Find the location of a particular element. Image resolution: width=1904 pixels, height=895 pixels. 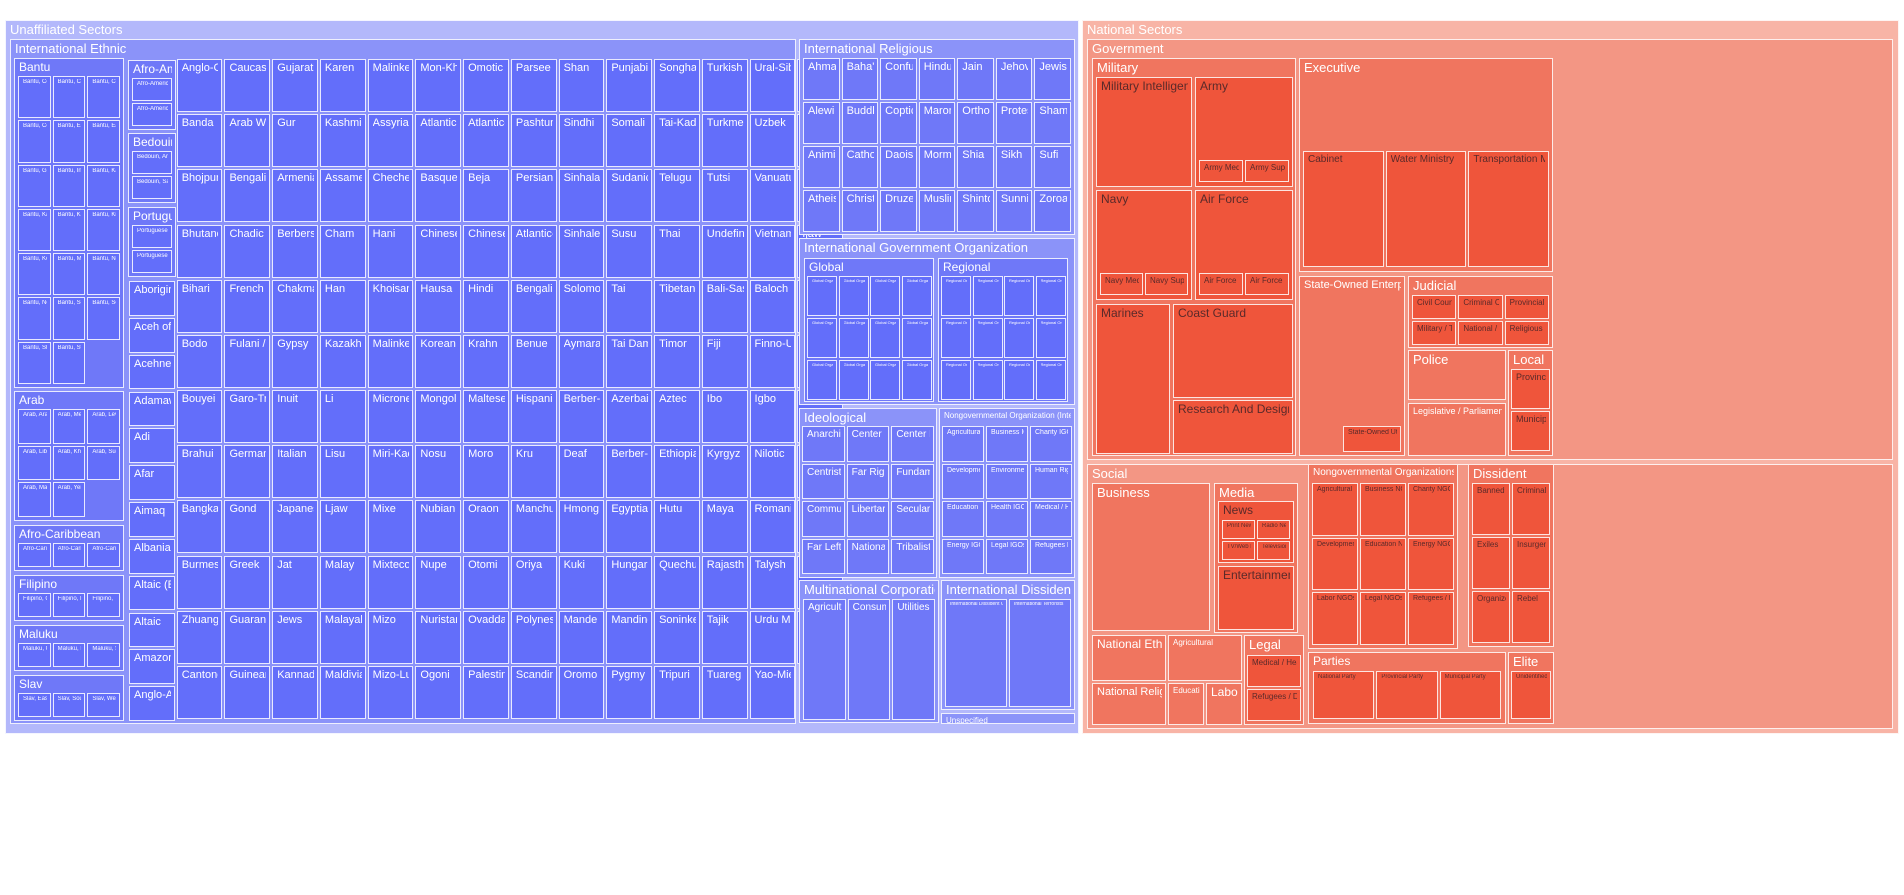

treemap-tile-criminals-gangs: Criminals / Gangs is located at coordinates (1531, 509).